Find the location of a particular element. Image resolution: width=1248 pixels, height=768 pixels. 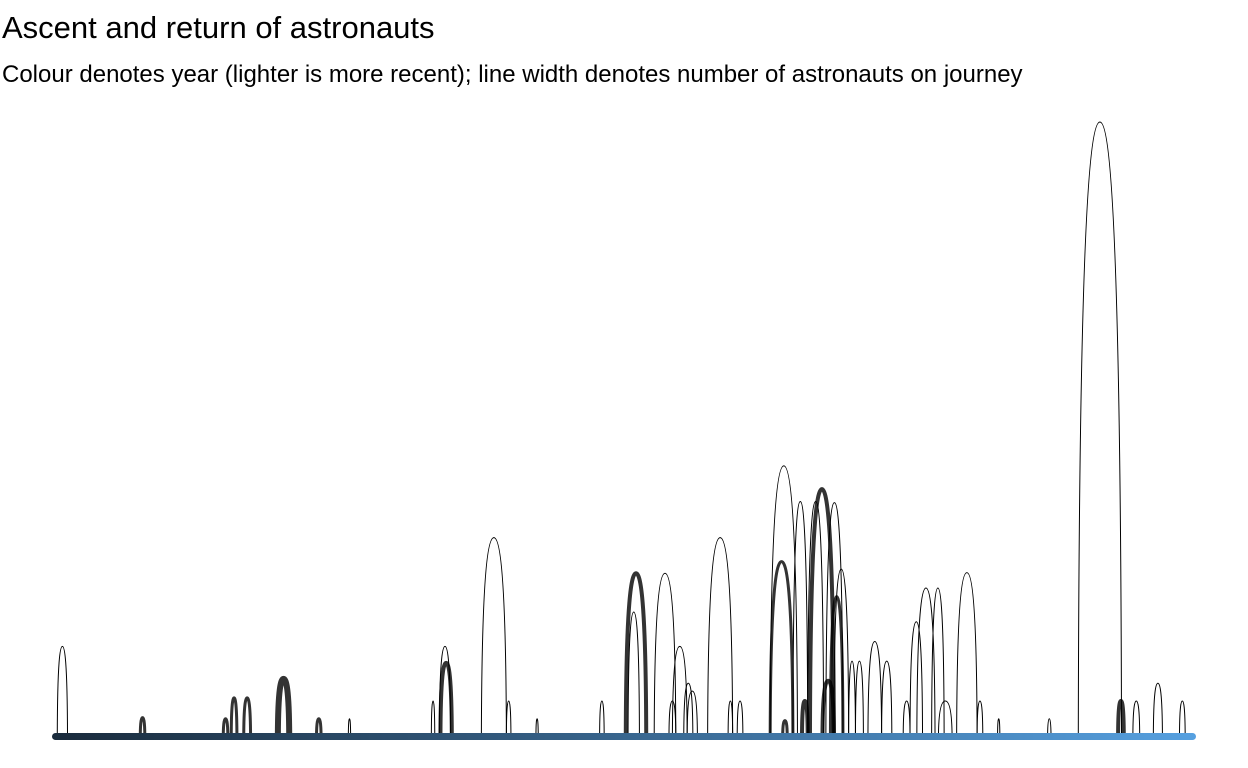

timeline-baseline is located at coordinates (624, 736).